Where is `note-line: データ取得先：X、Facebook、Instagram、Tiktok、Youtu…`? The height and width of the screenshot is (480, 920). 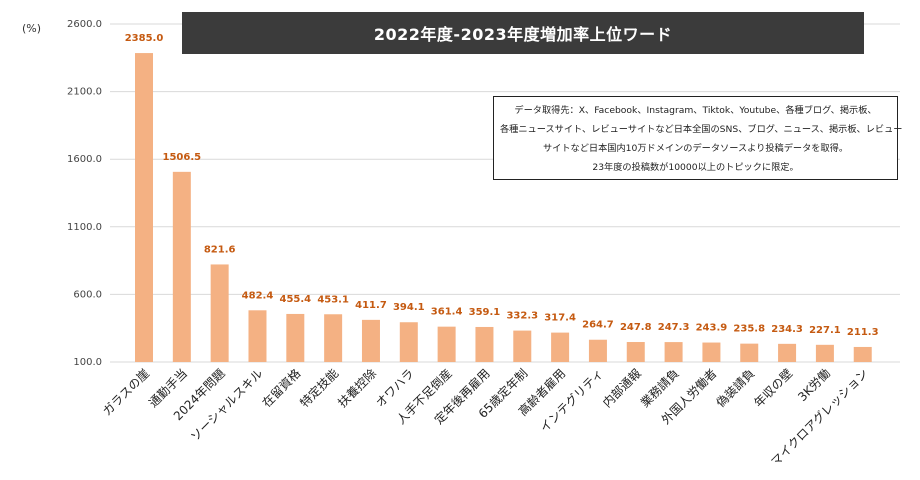
note-line: データ取得先：X、Facebook、Instagram、Tiktok、Youtu… is located at coordinates (695, 110).